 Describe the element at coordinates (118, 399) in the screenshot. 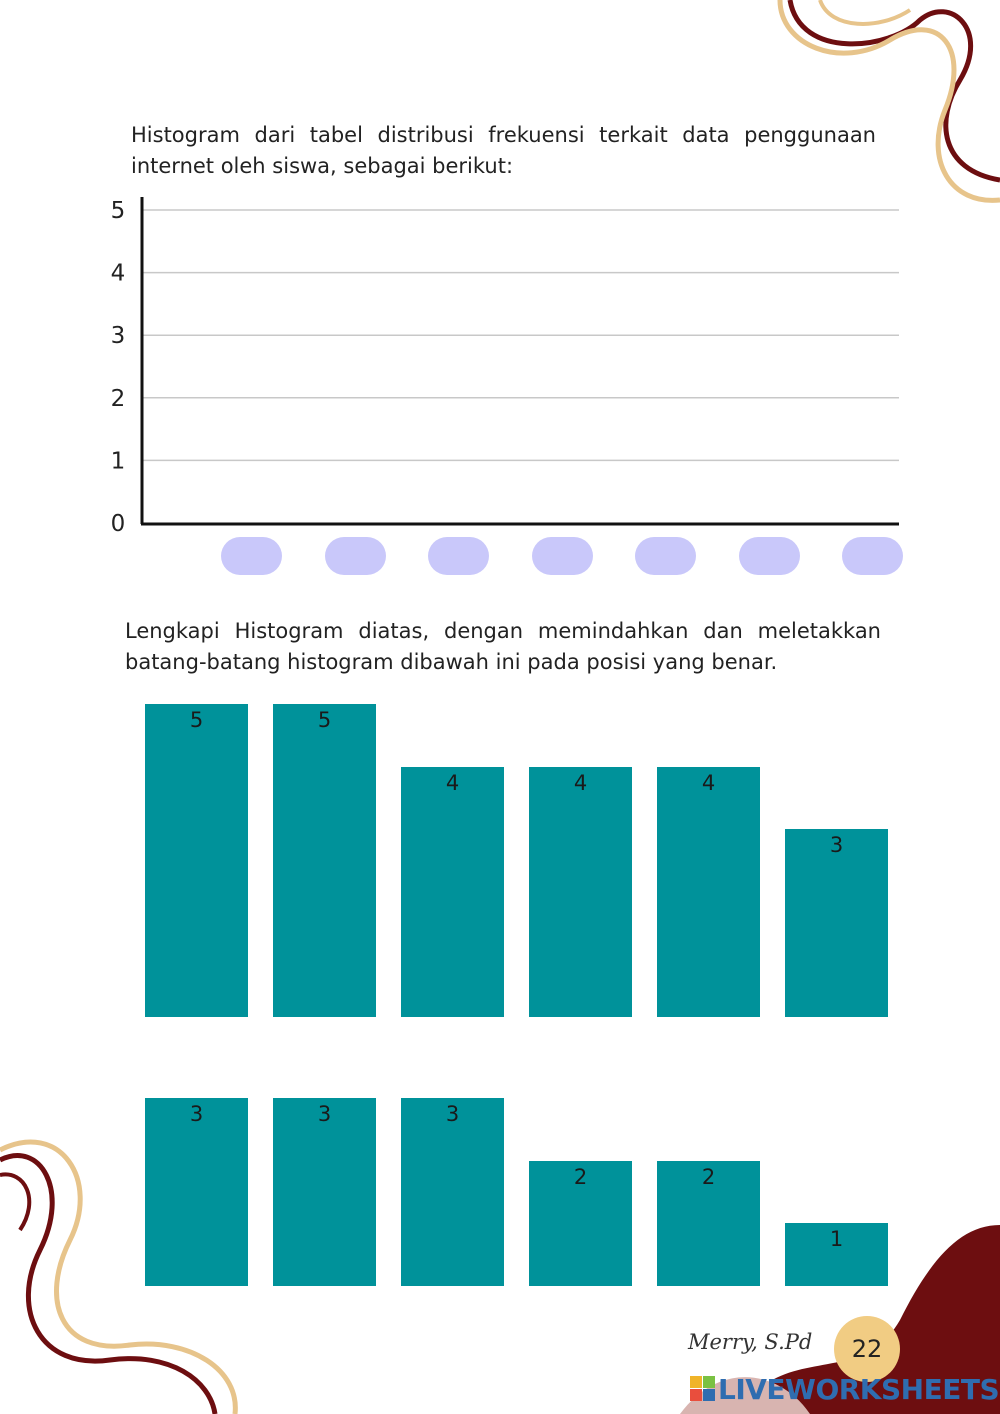

I see `y-tick-label: 2` at that location.